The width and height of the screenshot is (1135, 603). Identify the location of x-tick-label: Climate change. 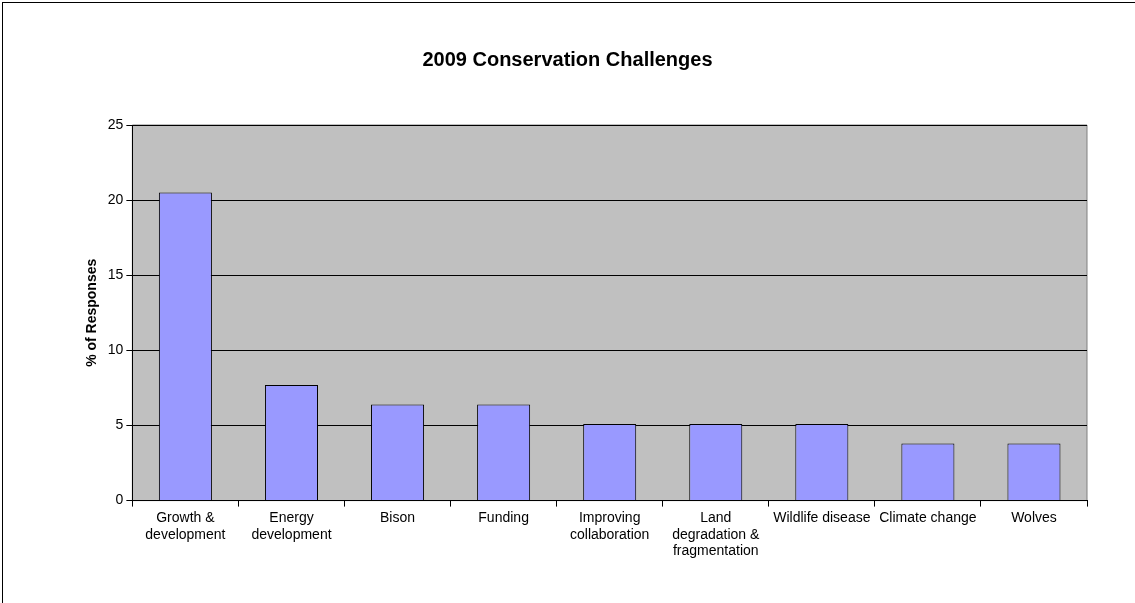
(928, 516).